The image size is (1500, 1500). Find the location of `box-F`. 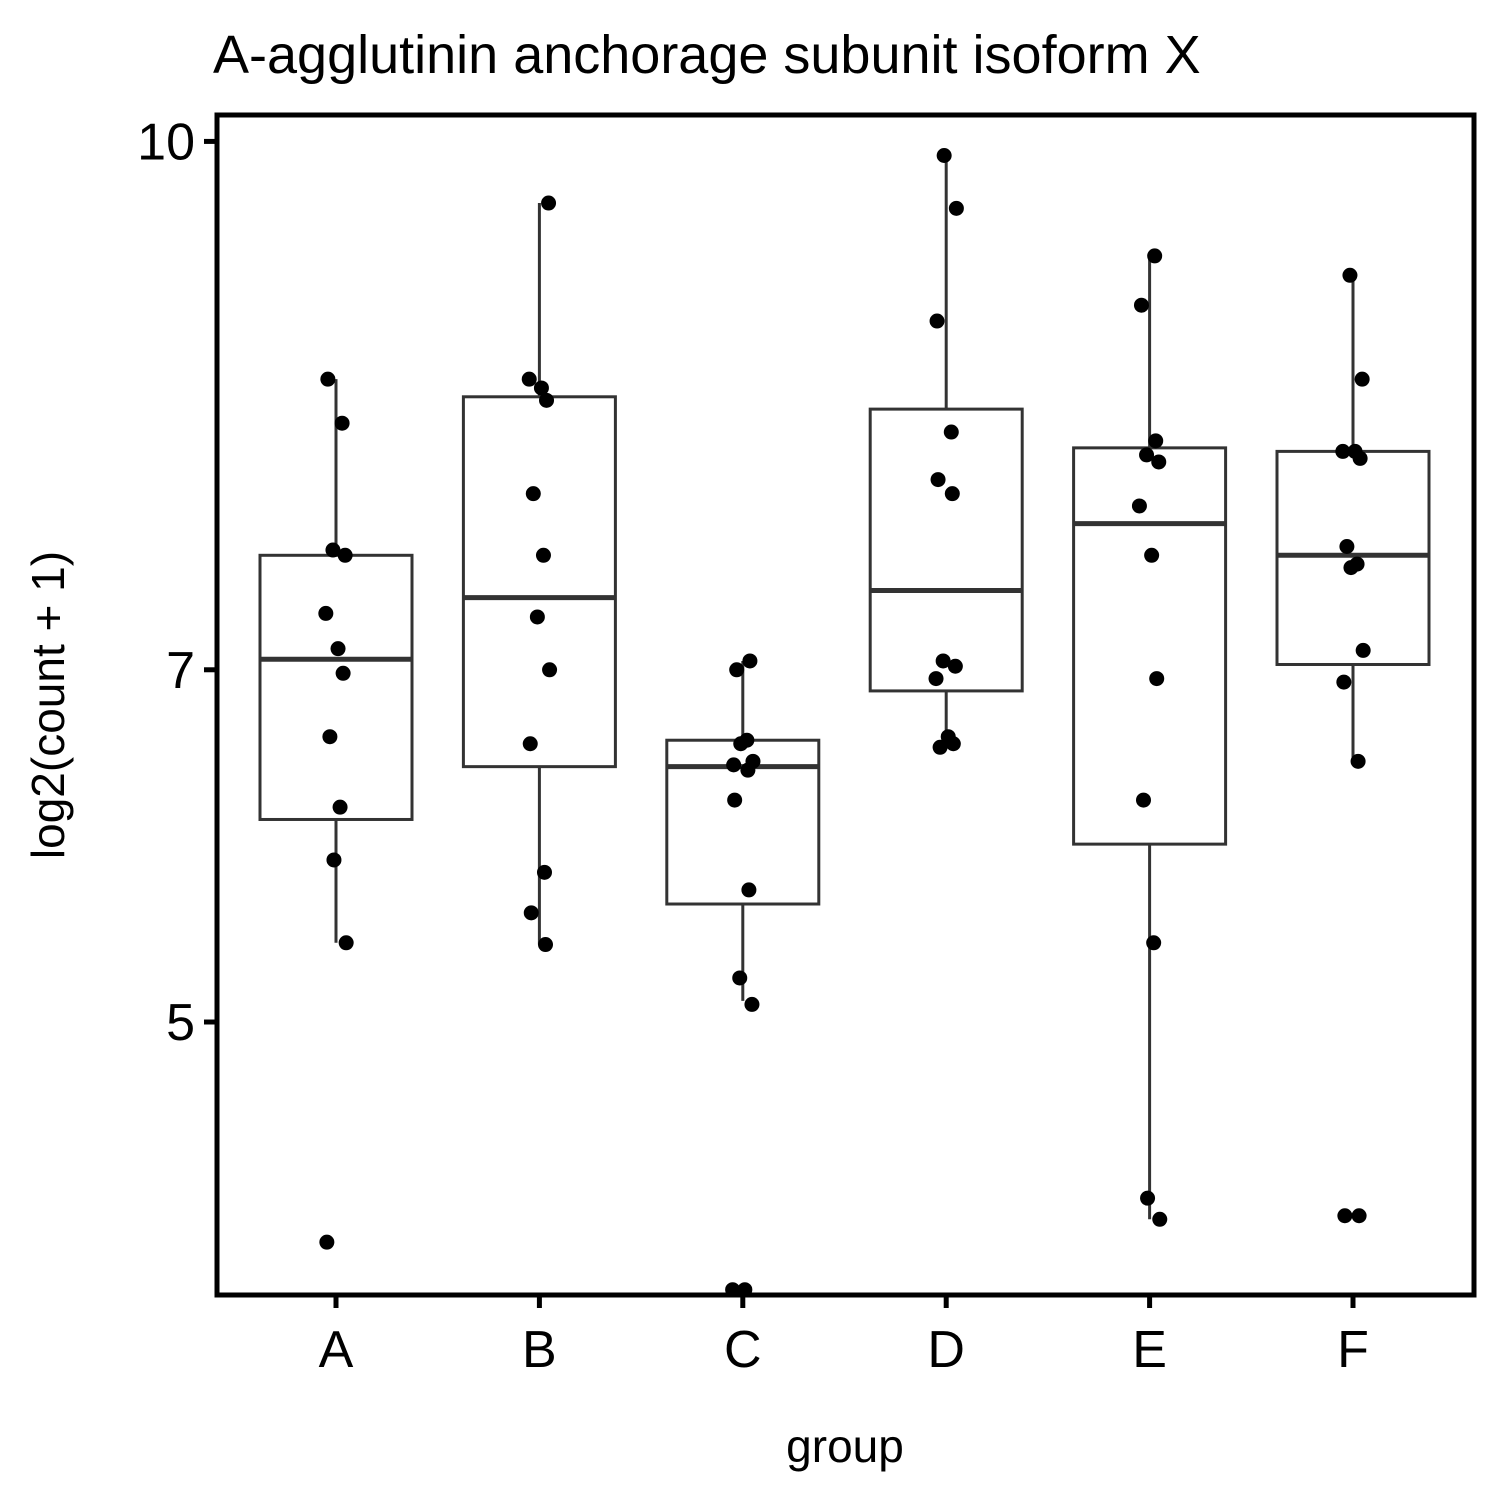

box-F is located at coordinates (1353, 518).